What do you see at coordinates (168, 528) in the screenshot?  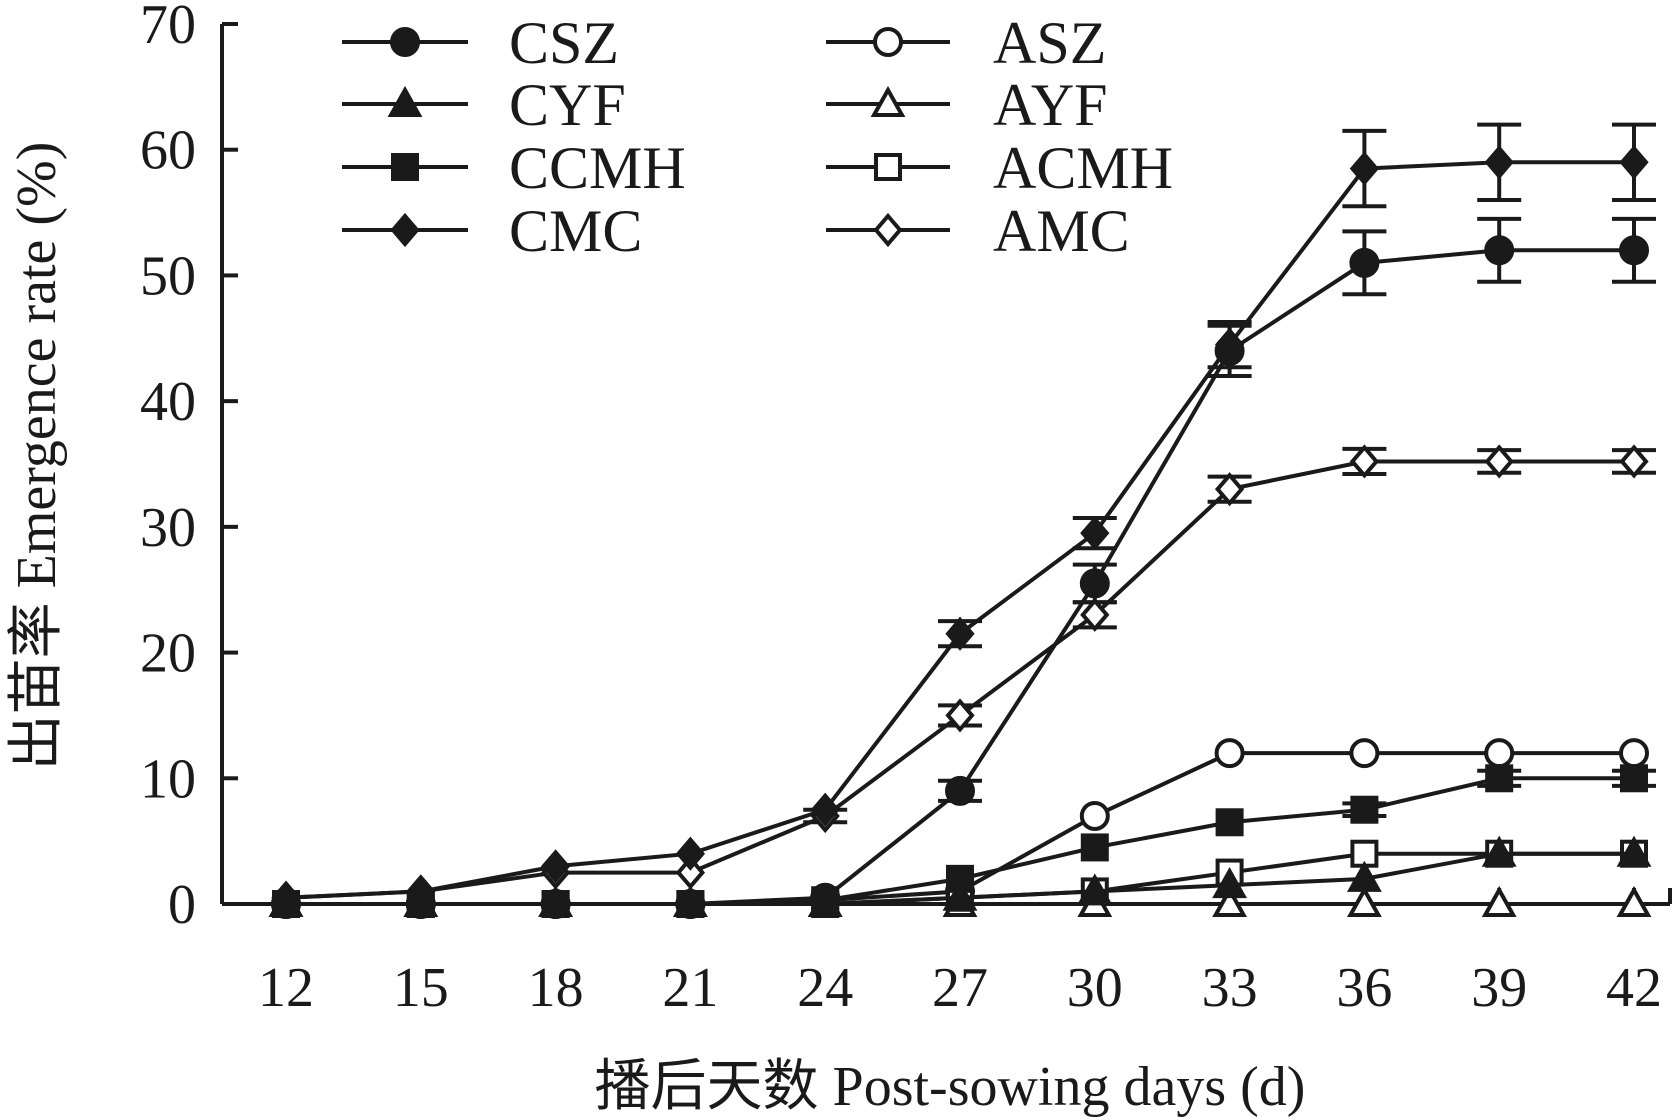 I see `y-tick-label: 30` at bounding box center [168, 528].